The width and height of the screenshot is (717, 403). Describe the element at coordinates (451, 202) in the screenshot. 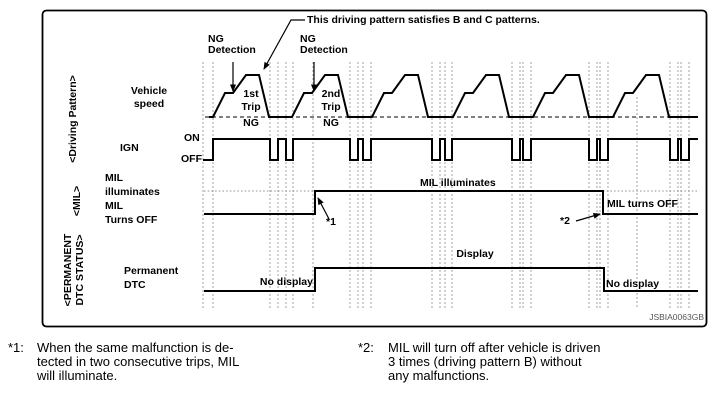

I see `mil-trace` at that location.